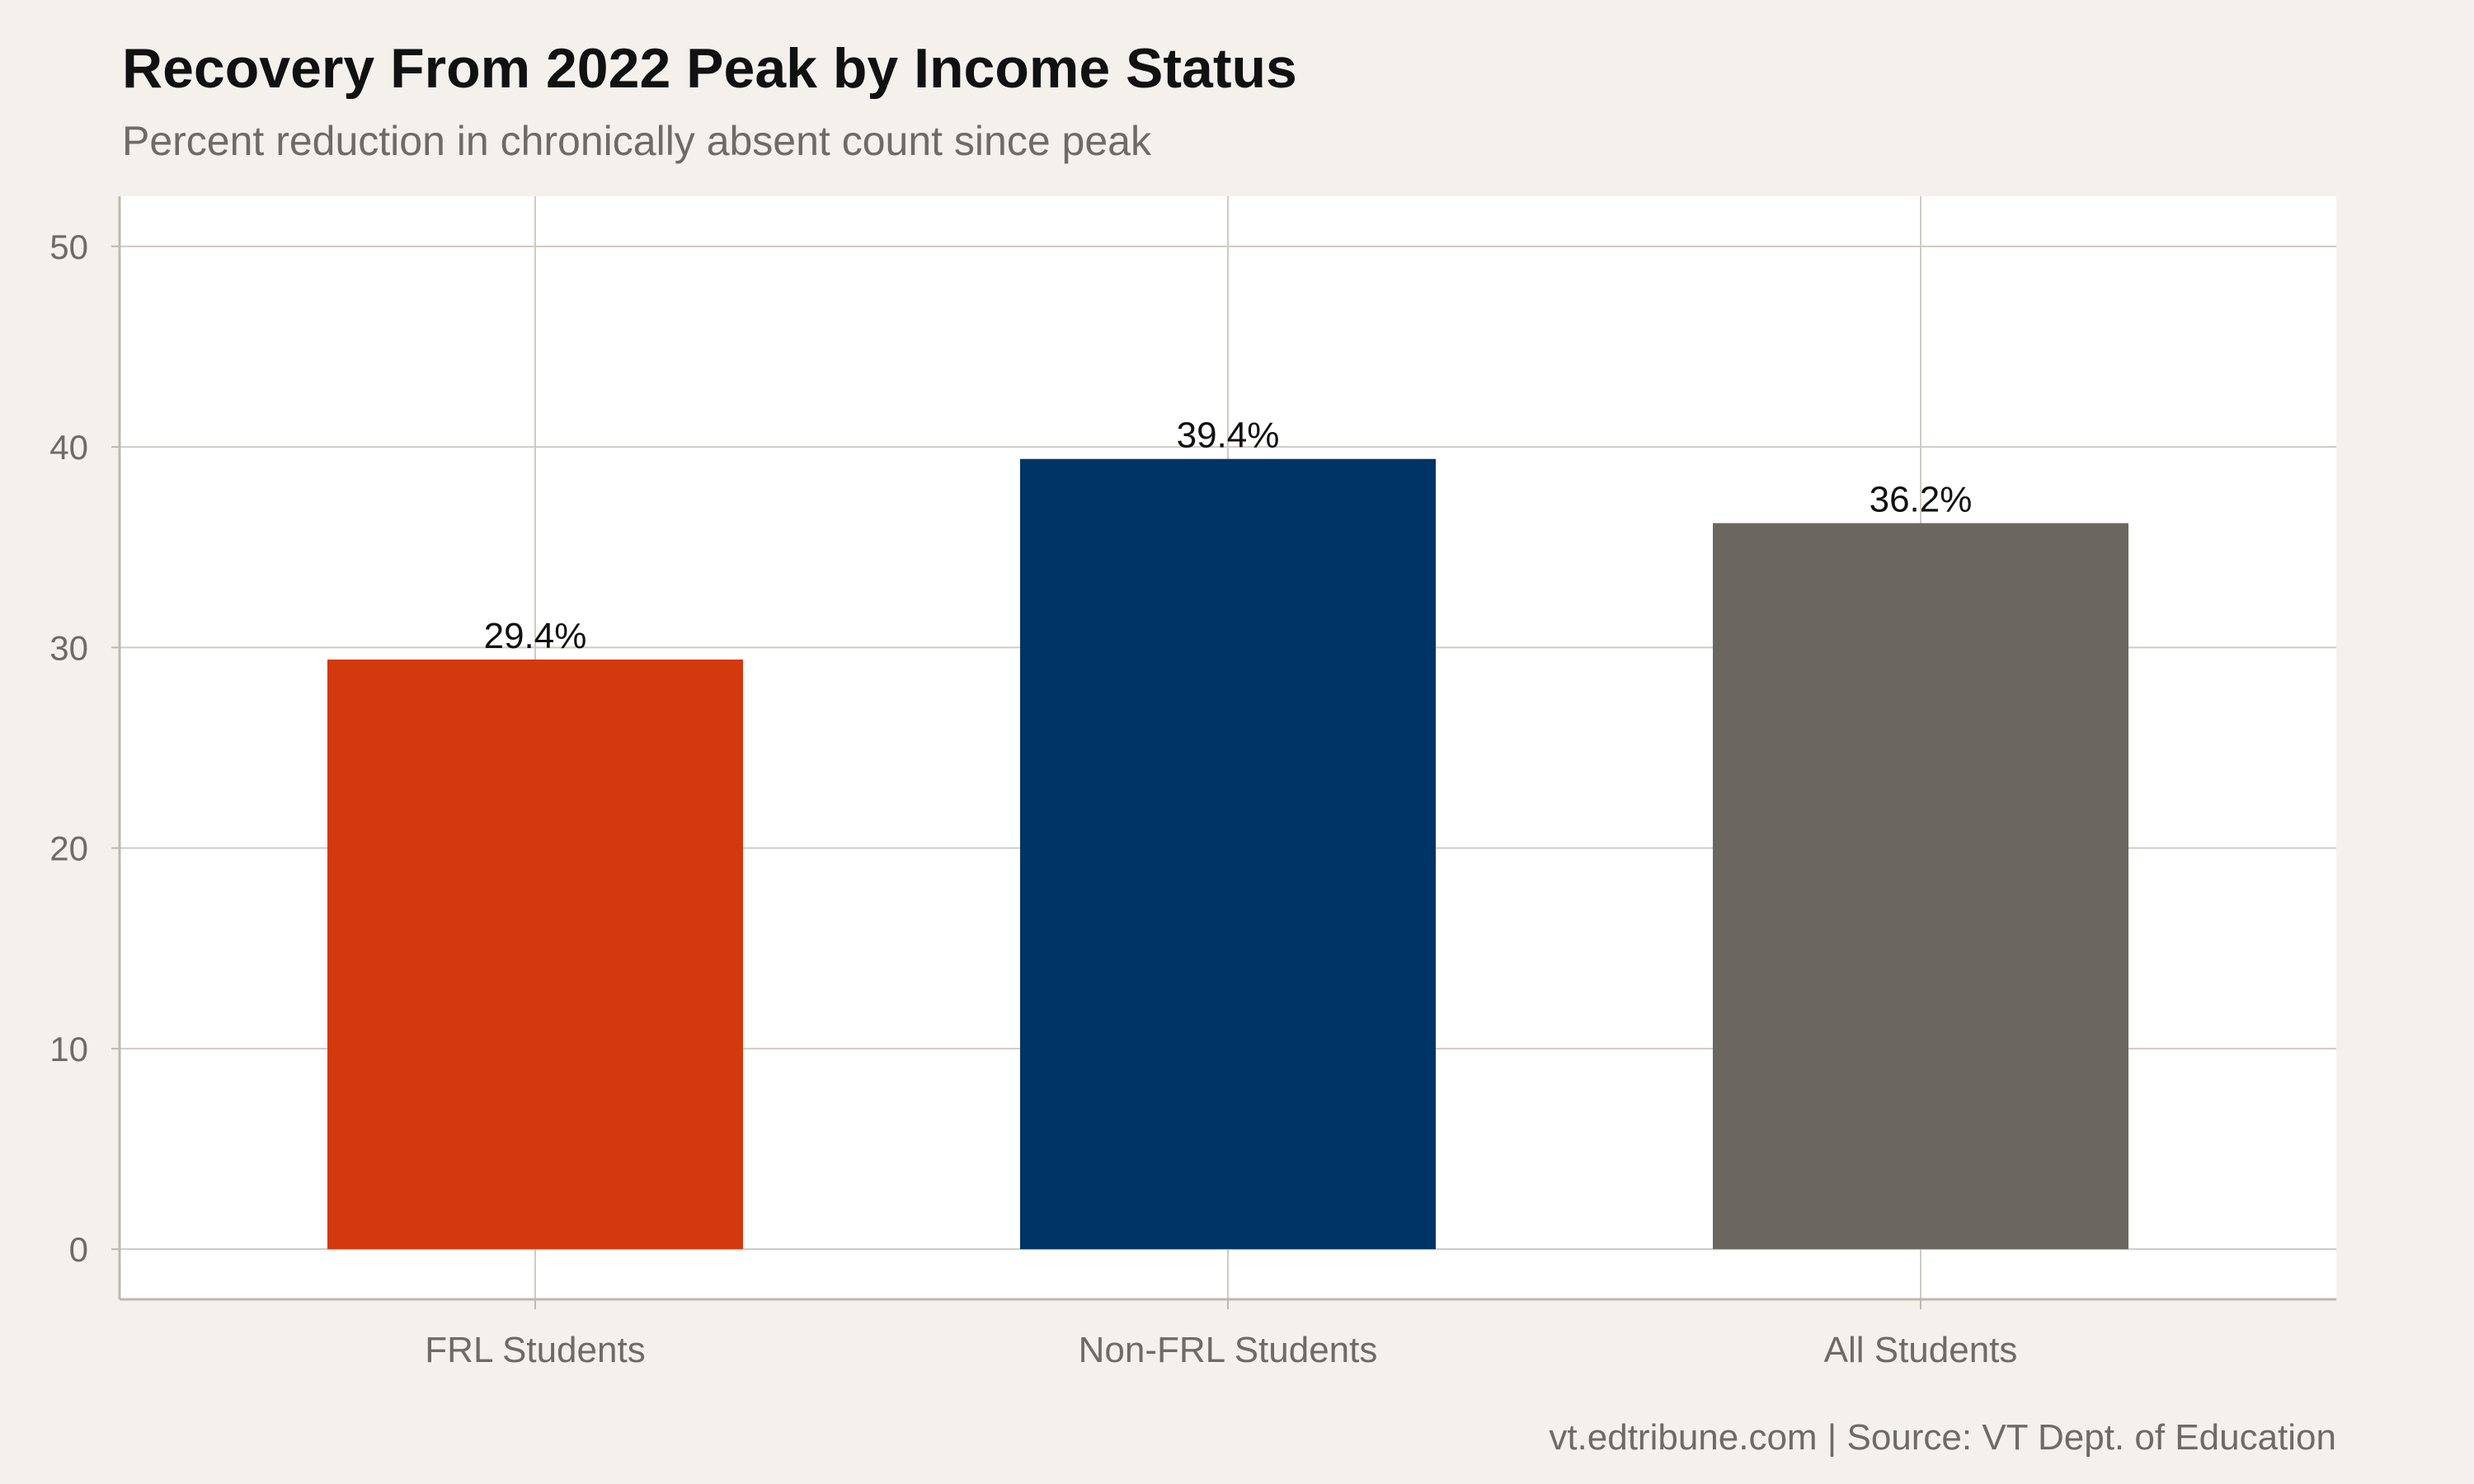 The image size is (2474, 1484). What do you see at coordinates (535, 636) in the screenshot?
I see `data-label: 29.4%` at bounding box center [535, 636].